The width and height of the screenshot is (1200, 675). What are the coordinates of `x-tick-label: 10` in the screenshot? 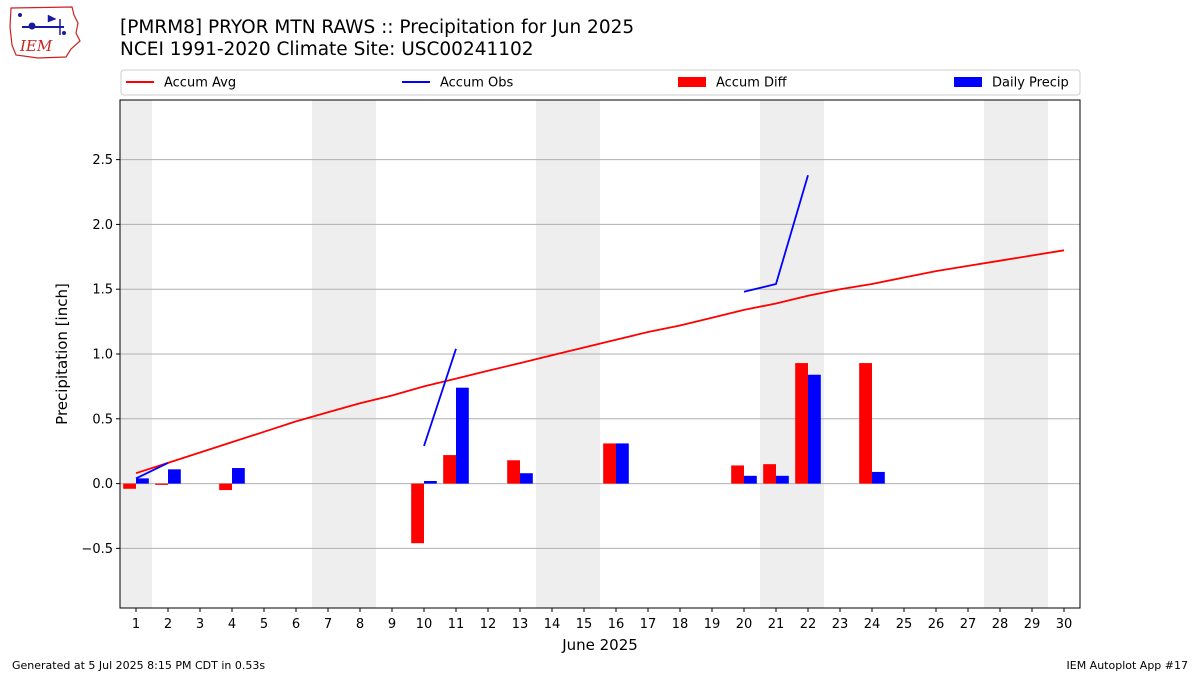 It's located at (424, 624).